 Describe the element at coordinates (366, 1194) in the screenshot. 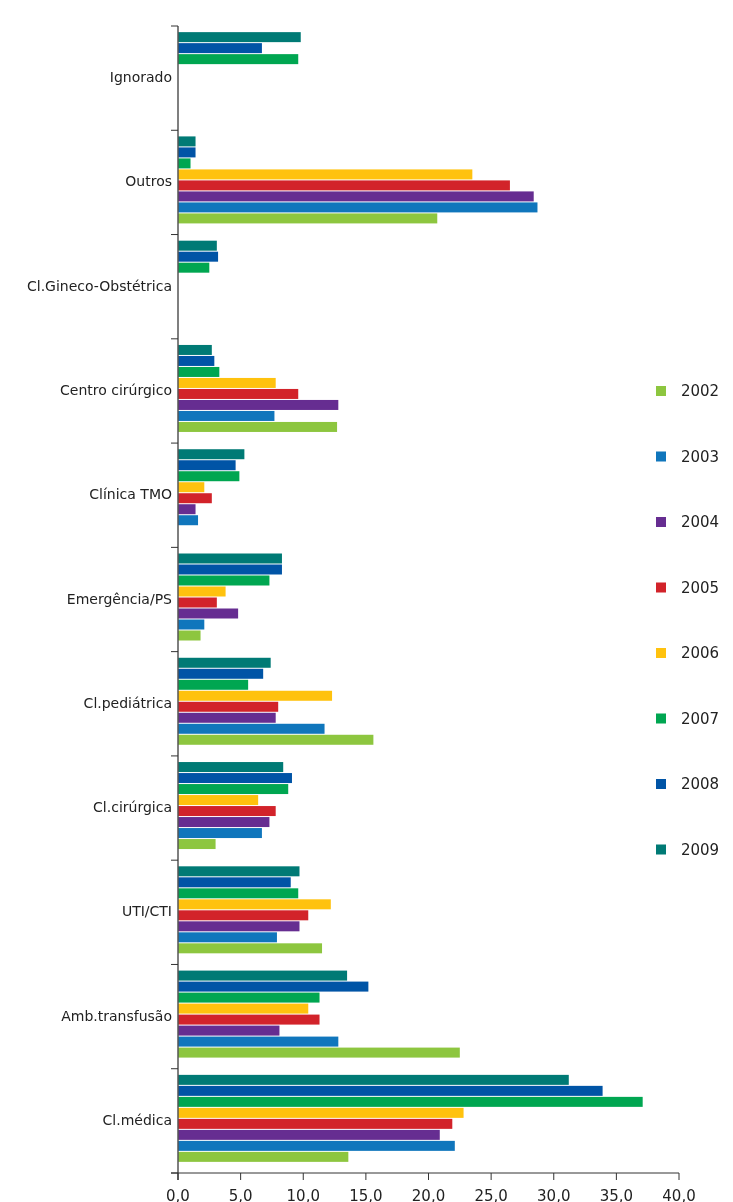

I see `x-tick-label: 15,0` at that location.